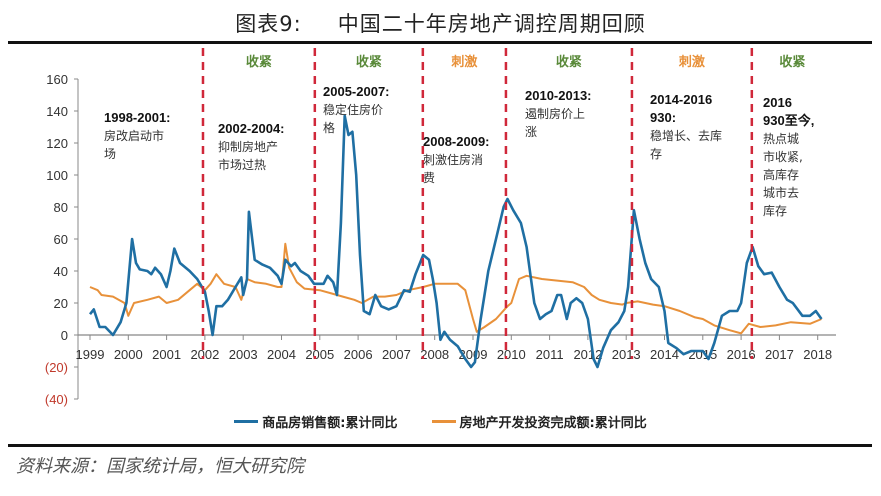  Describe the element at coordinates (353, 109) in the screenshot. I see `annotation-text: 稳定住房价` at that location.